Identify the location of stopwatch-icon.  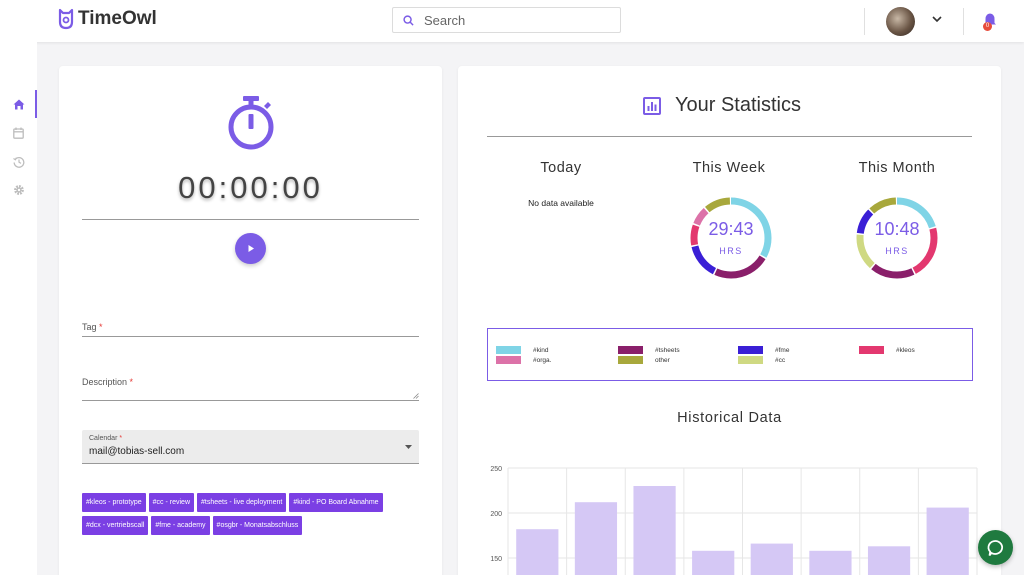
(251, 123).